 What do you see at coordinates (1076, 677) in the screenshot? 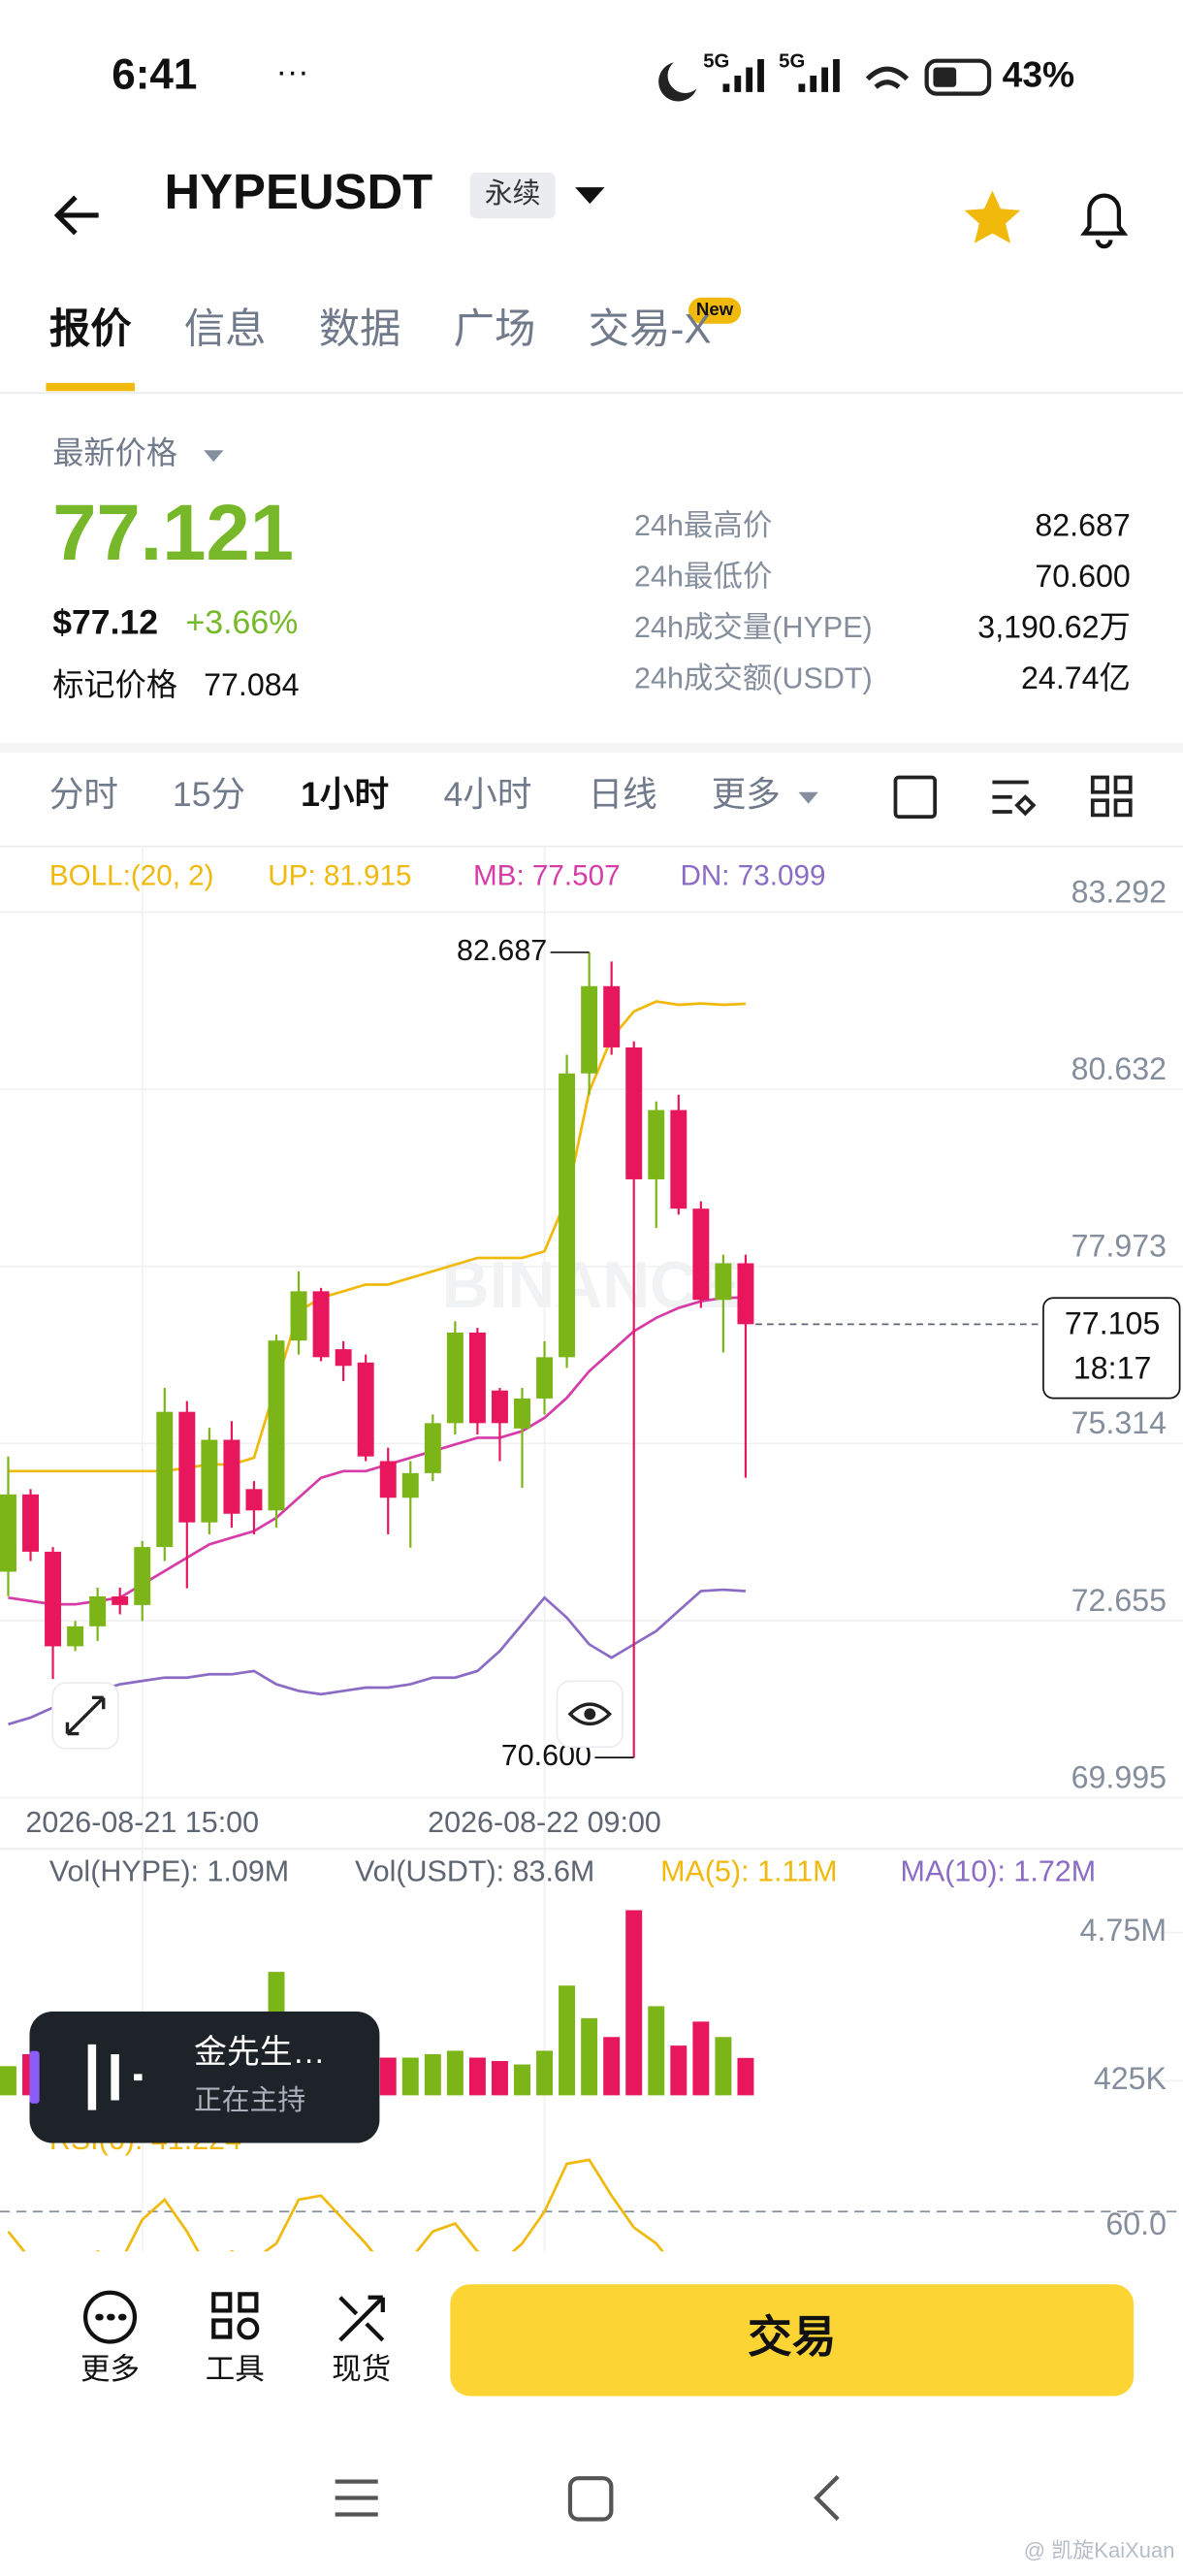
I see `stat-value: 24.74亿` at bounding box center [1076, 677].